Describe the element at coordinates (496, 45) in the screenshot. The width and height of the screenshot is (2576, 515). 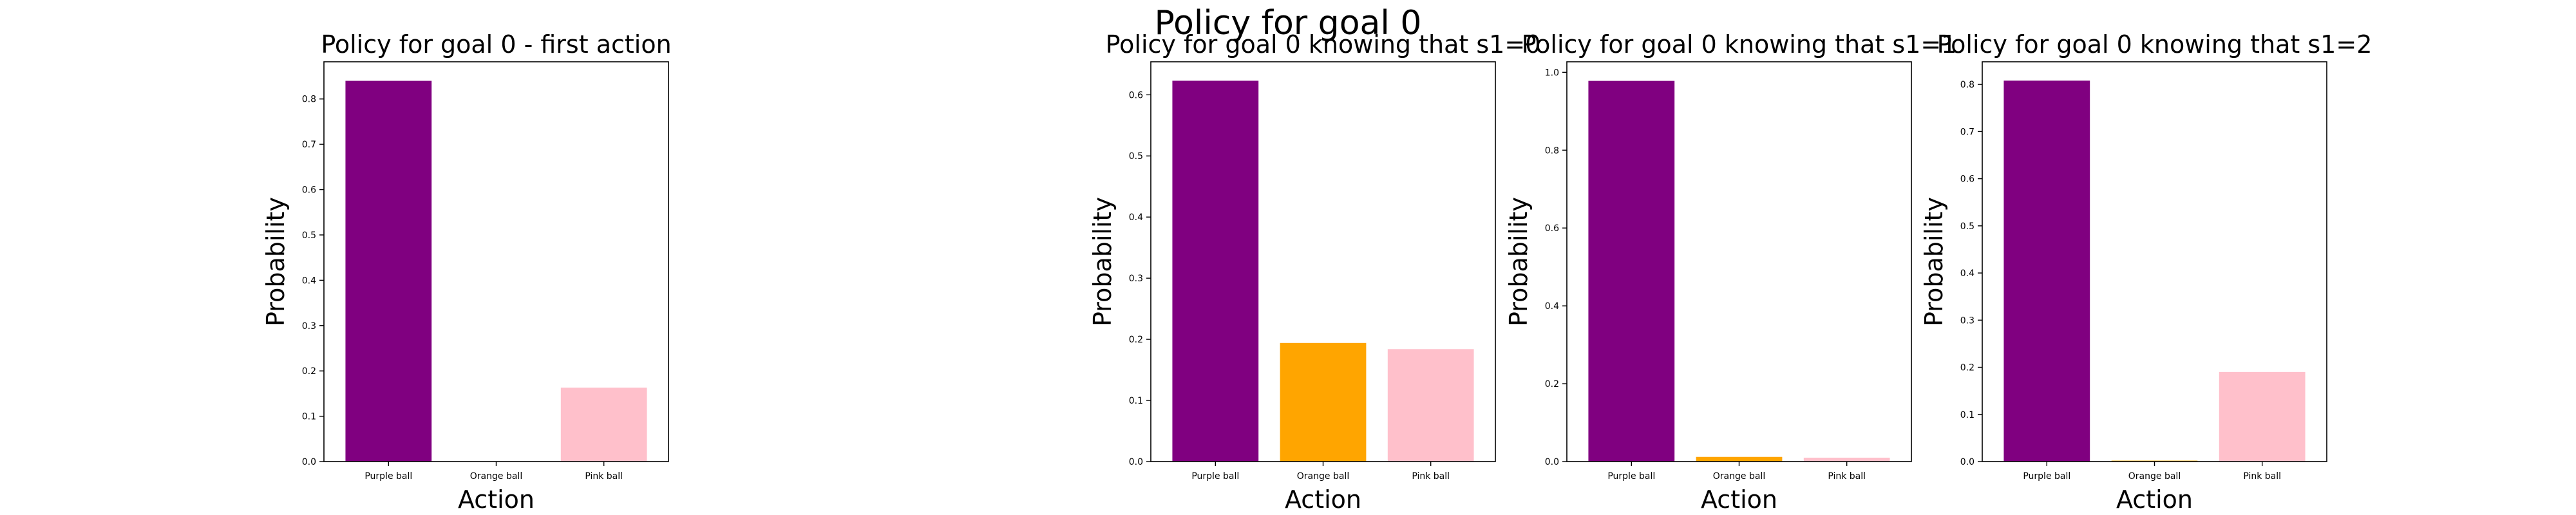
I see `chart-title: Policy for goal 0 - first action` at that location.